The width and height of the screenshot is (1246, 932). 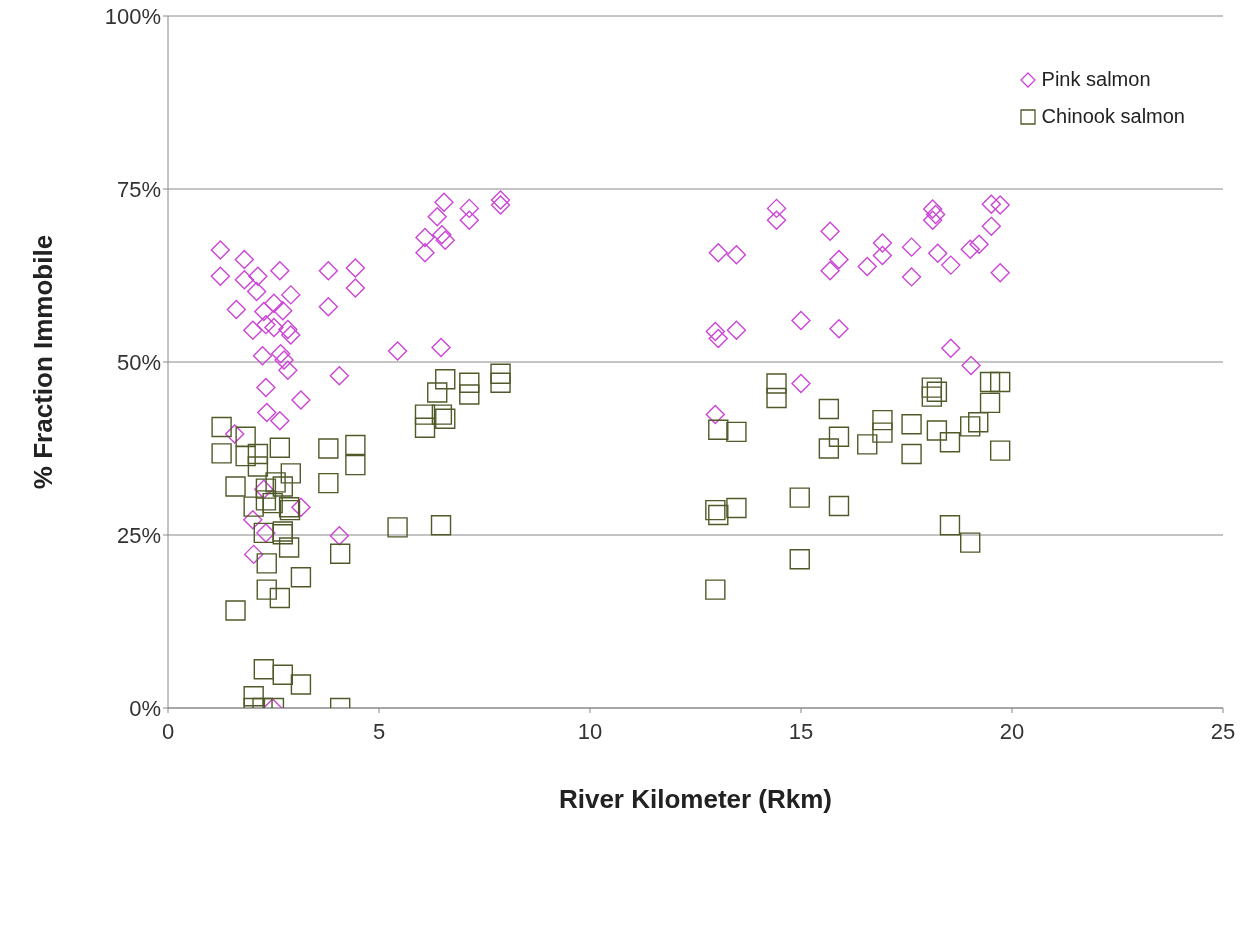 I want to click on legend-label: Chinook salmon, so click(x=1113, y=116).